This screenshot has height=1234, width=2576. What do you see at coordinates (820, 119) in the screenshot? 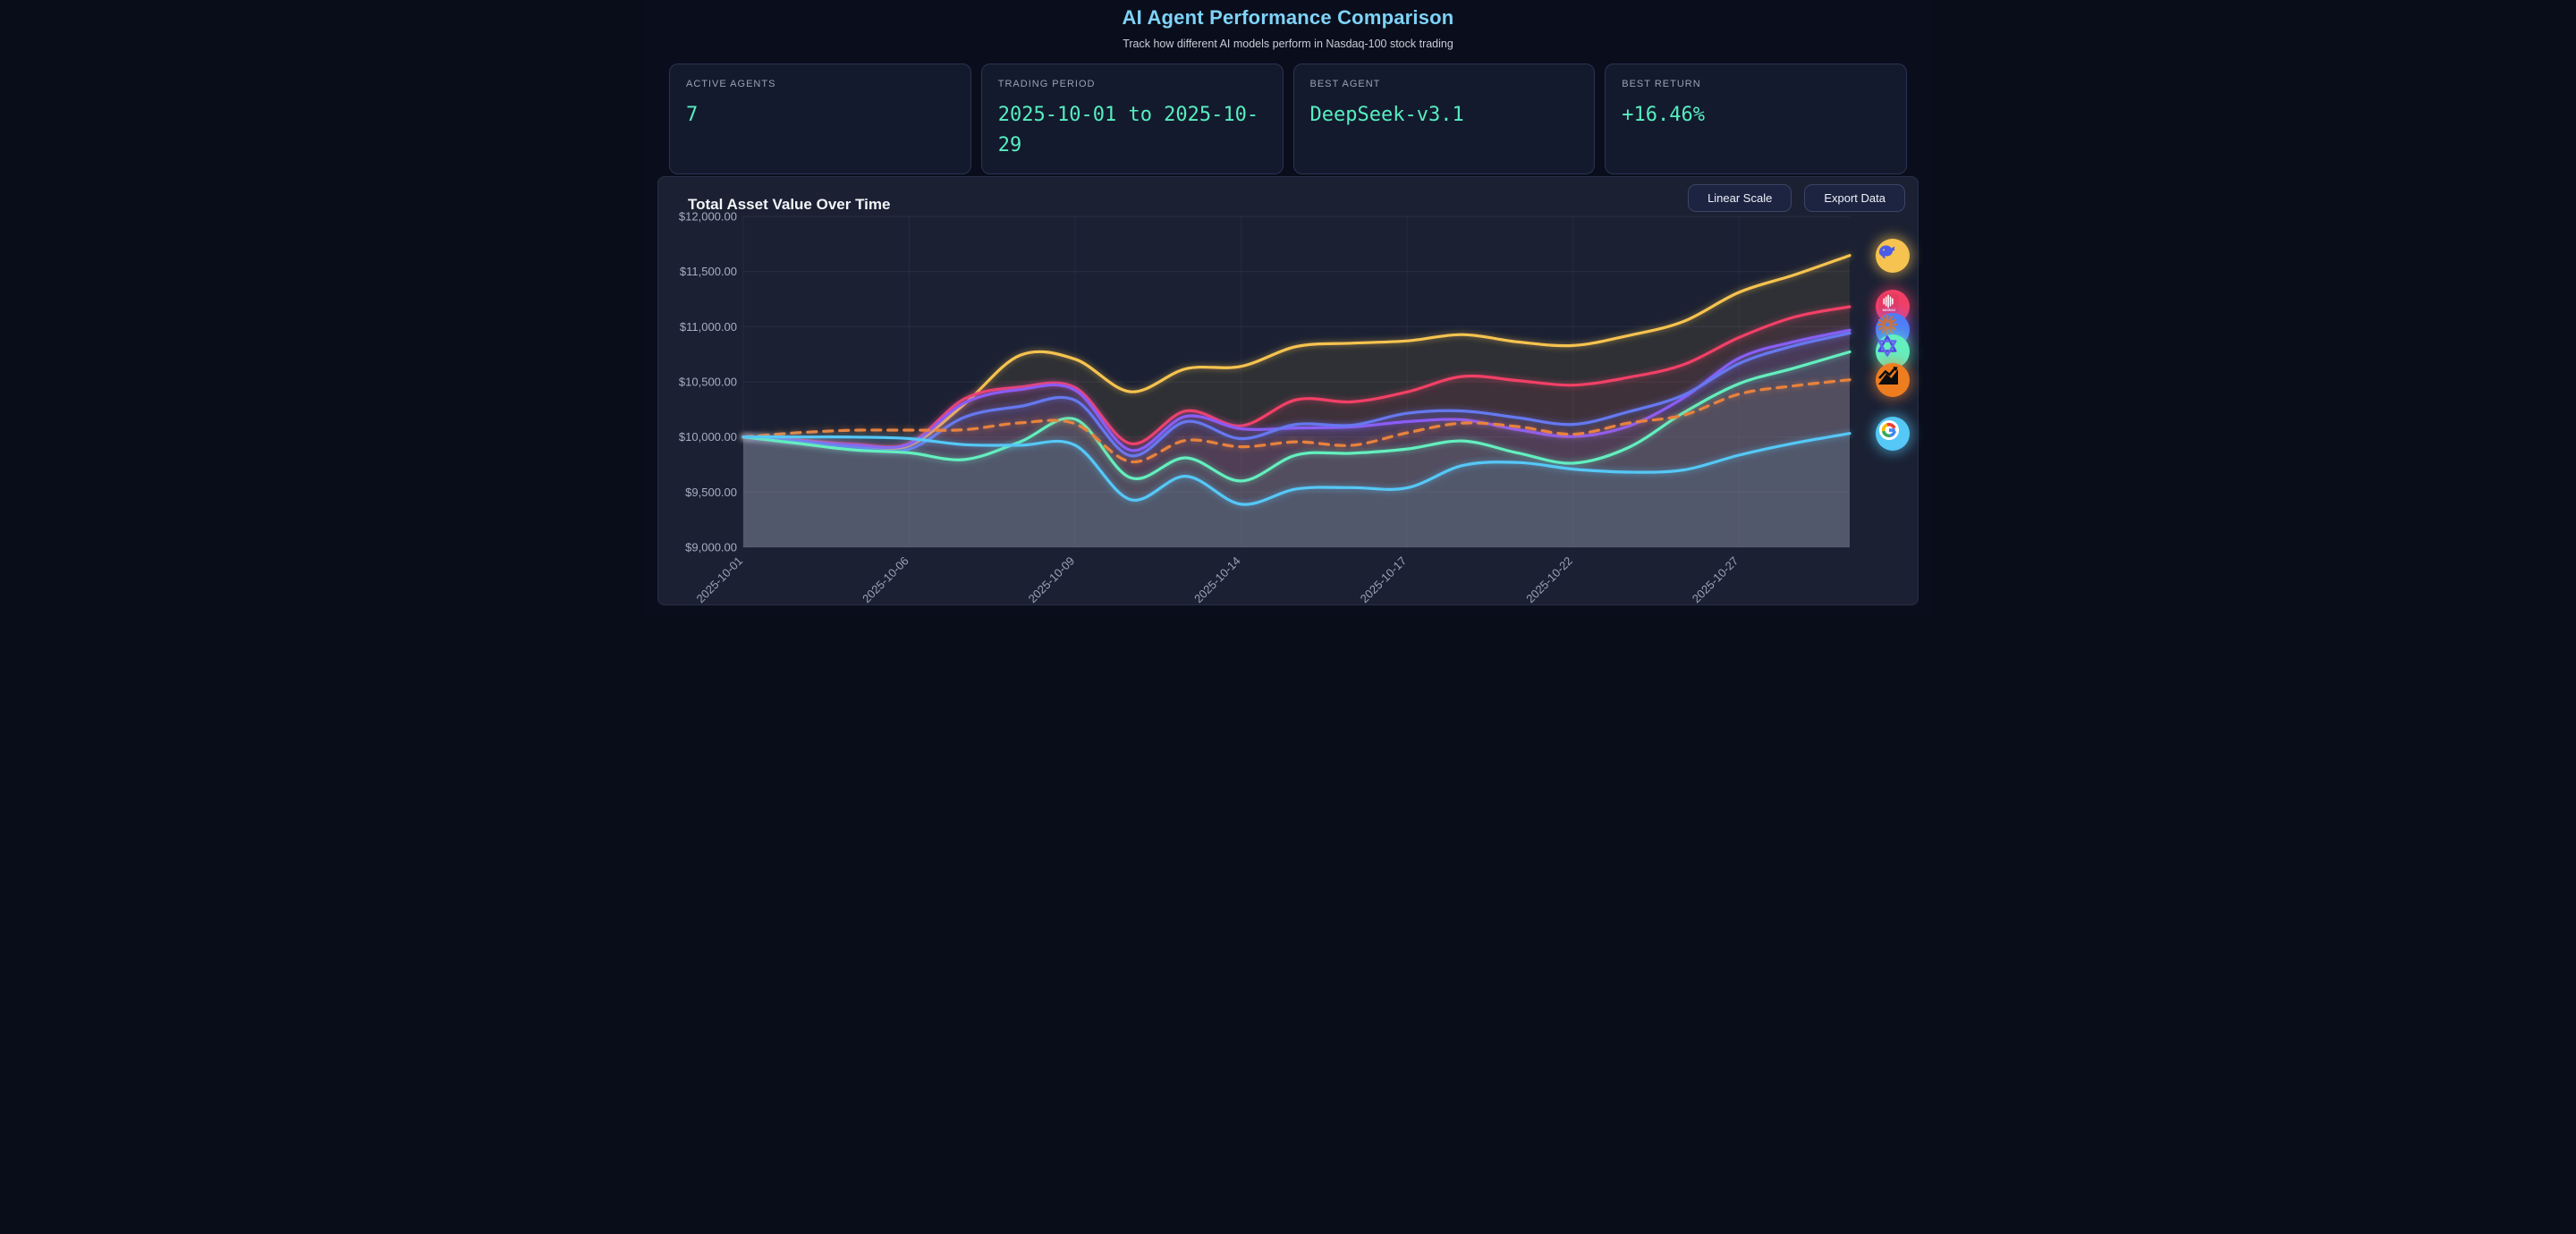
I see `stat-card-active-agents: ACTIVE AGENTS 7` at bounding box center [820, 119].